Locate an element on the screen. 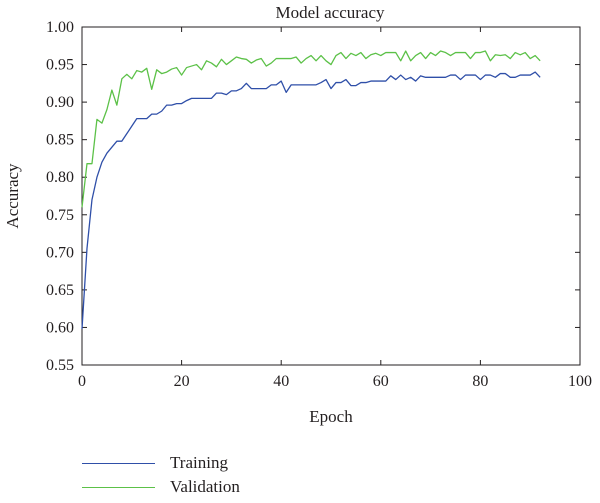 This screenshot has height=503, width=600. x-tick-label: 20 is located at coordinates (182, 381).